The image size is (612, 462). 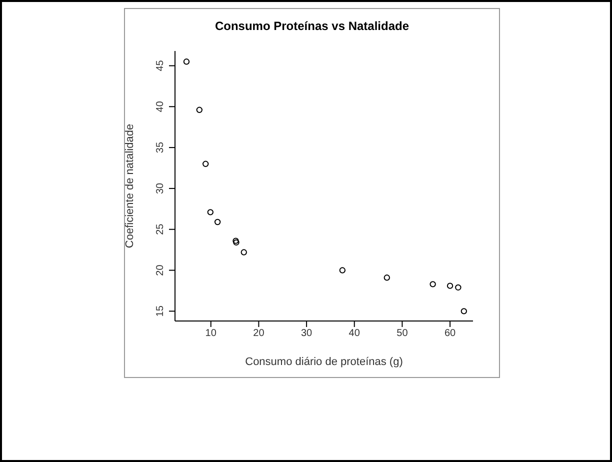 What do you see at coordinates (450, 334) in the screenshot?
I see `x-tick-label: 60` at bounding box center [450, 334].